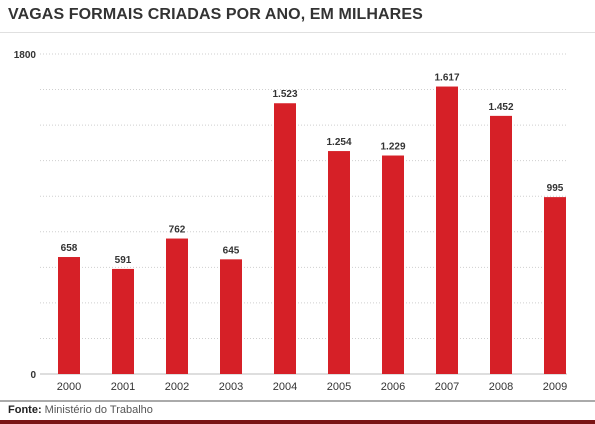 This screenshot has width=595, height=424. Describe the element at coordinates (231, 316) in the screenshot. I see `bar-2003` at that location.